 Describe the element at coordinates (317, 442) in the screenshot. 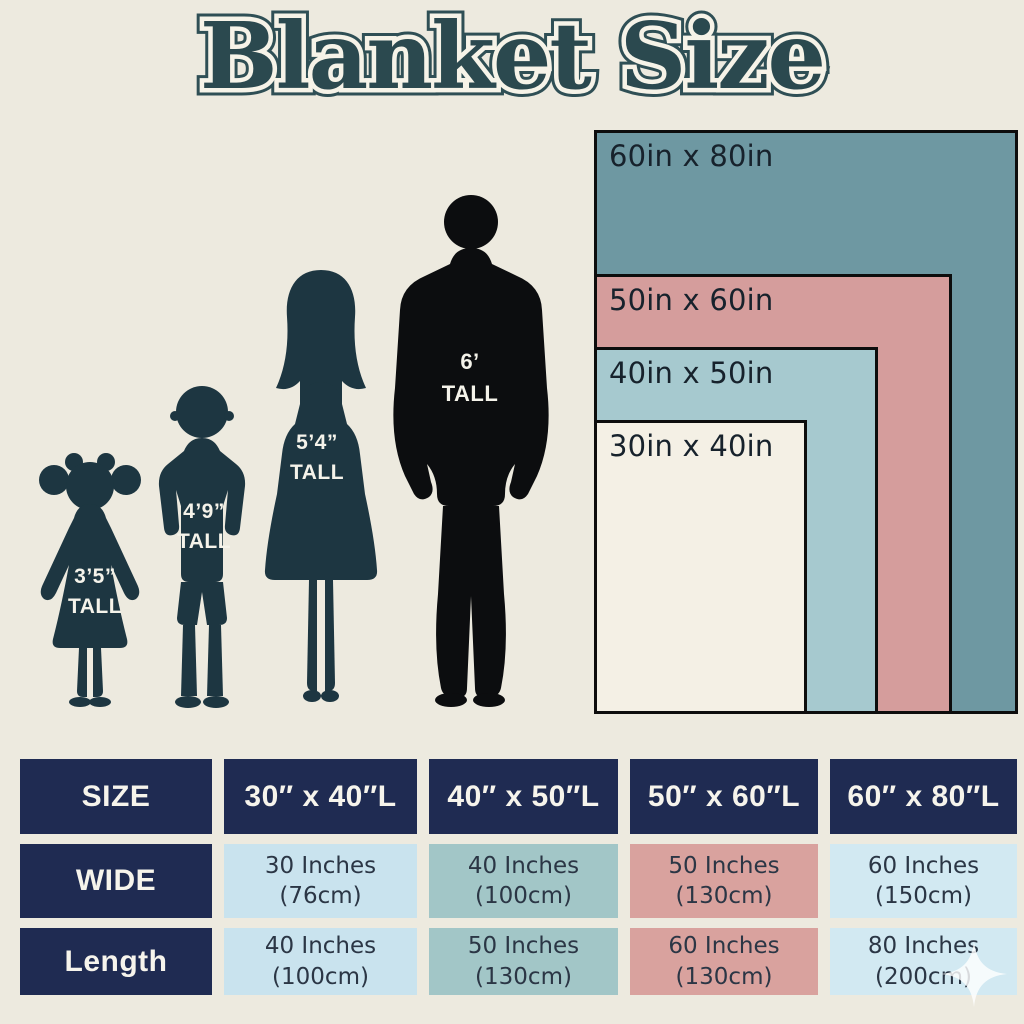

I see `woman-height: 5’4”` at that location.